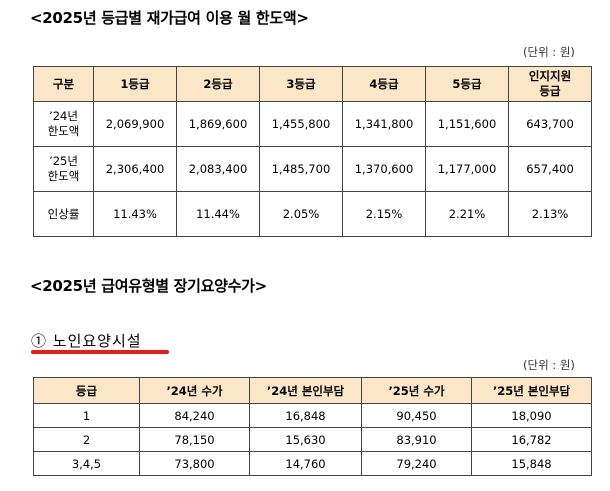 The image size is (610, 491). I want to click on table-cell: 11.43%, so click(135, 214).